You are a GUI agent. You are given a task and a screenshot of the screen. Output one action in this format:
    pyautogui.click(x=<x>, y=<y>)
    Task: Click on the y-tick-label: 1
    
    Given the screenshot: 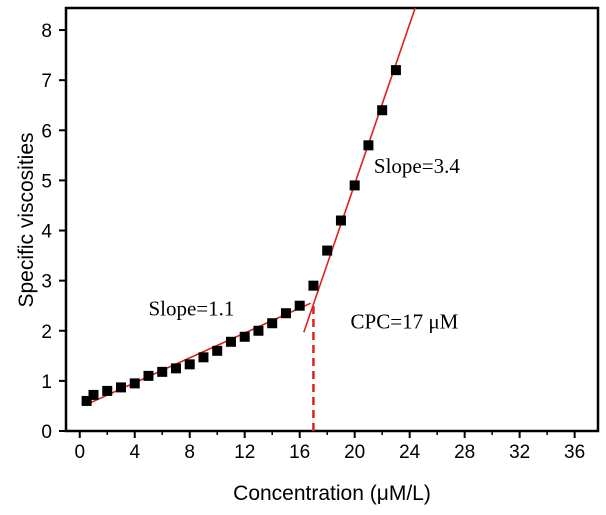 What is the action you would take?
    pyautogui.click(x=46, y=382)
    